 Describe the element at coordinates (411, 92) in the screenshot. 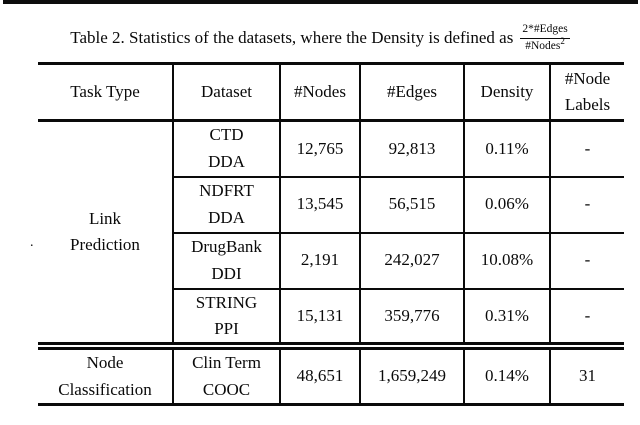

I see `column-header-edges: #Edges` at that location.